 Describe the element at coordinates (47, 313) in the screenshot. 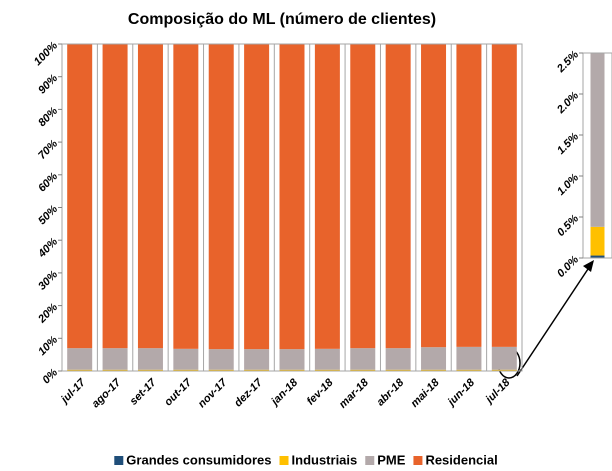

I see `y-tick-label: 20%` at that location.